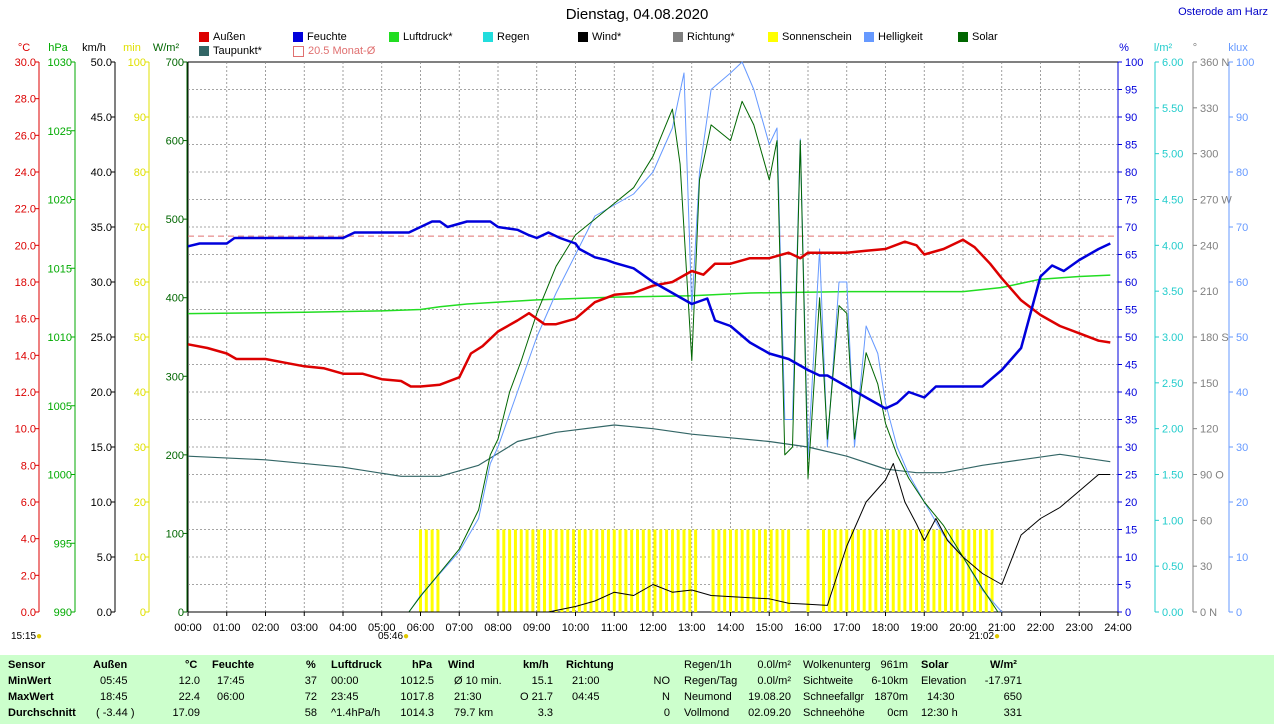 Image resolution: width=1274 pixels, height=724 pixels. Describe the element at coordinates (576, 628) in the screenshot. I see `time-tick-label: 10:00` at that location.